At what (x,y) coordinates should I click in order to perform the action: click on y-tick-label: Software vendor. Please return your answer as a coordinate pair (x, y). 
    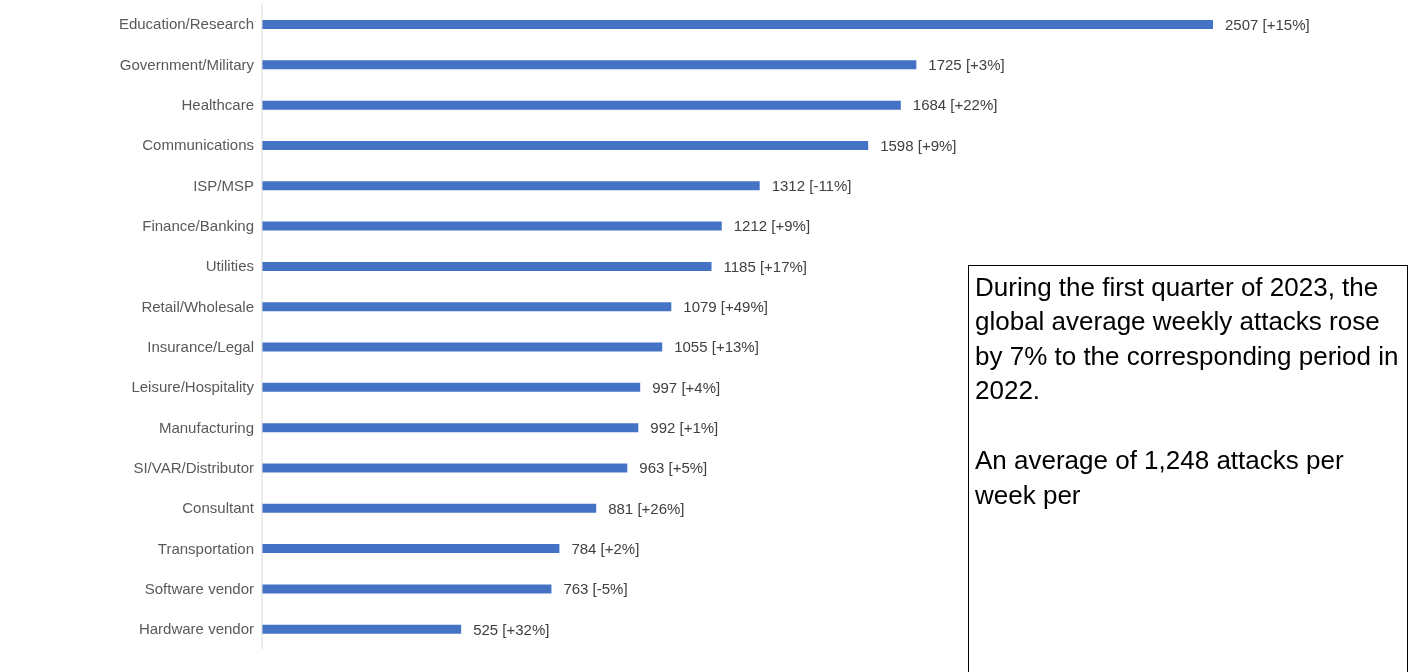
    Looking at the image, I should click on (199, 588).